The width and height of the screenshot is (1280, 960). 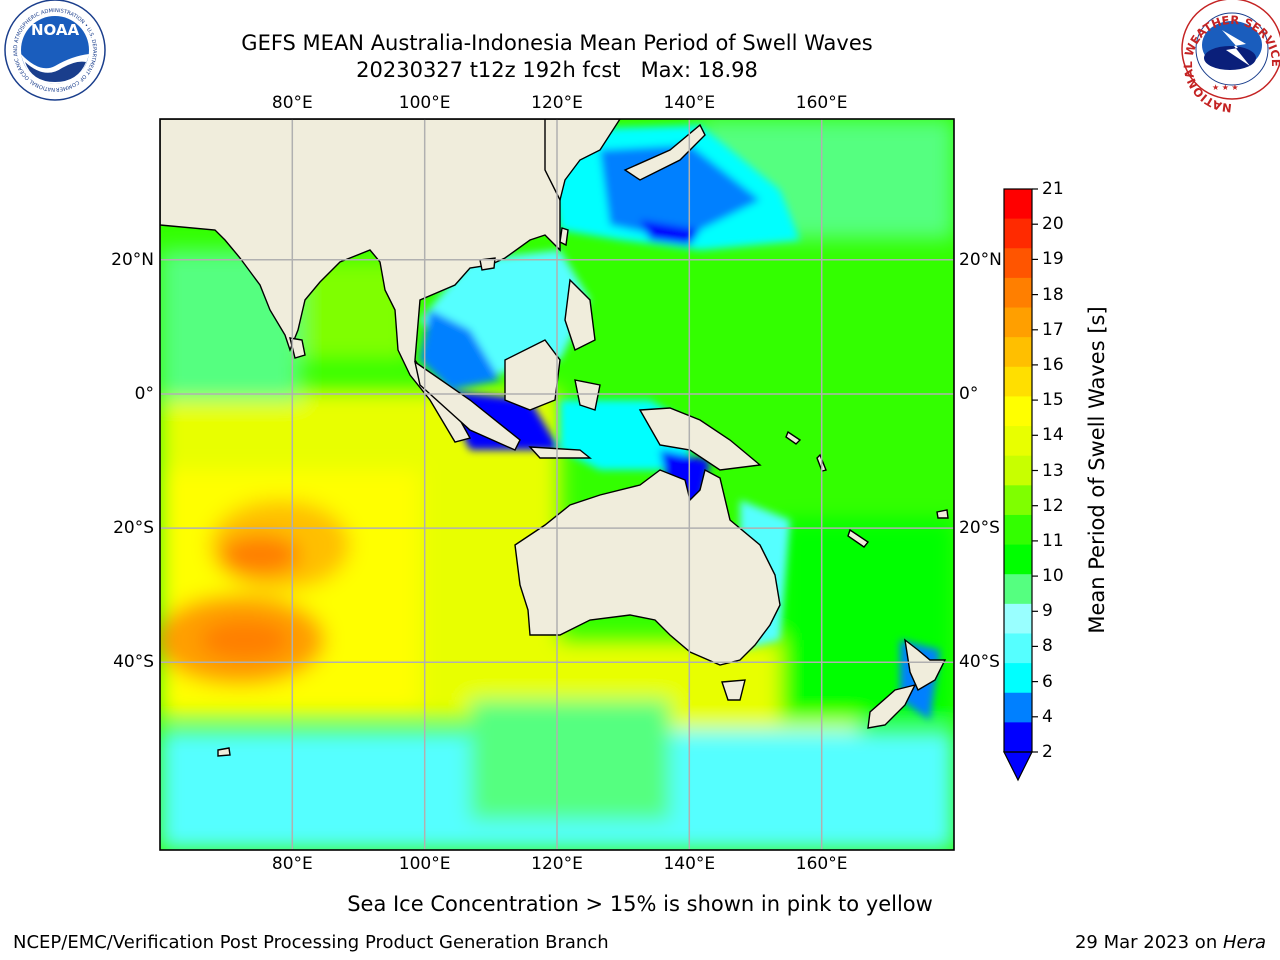 I want to click on landmass-nz-south, so click(x=892, y=706).